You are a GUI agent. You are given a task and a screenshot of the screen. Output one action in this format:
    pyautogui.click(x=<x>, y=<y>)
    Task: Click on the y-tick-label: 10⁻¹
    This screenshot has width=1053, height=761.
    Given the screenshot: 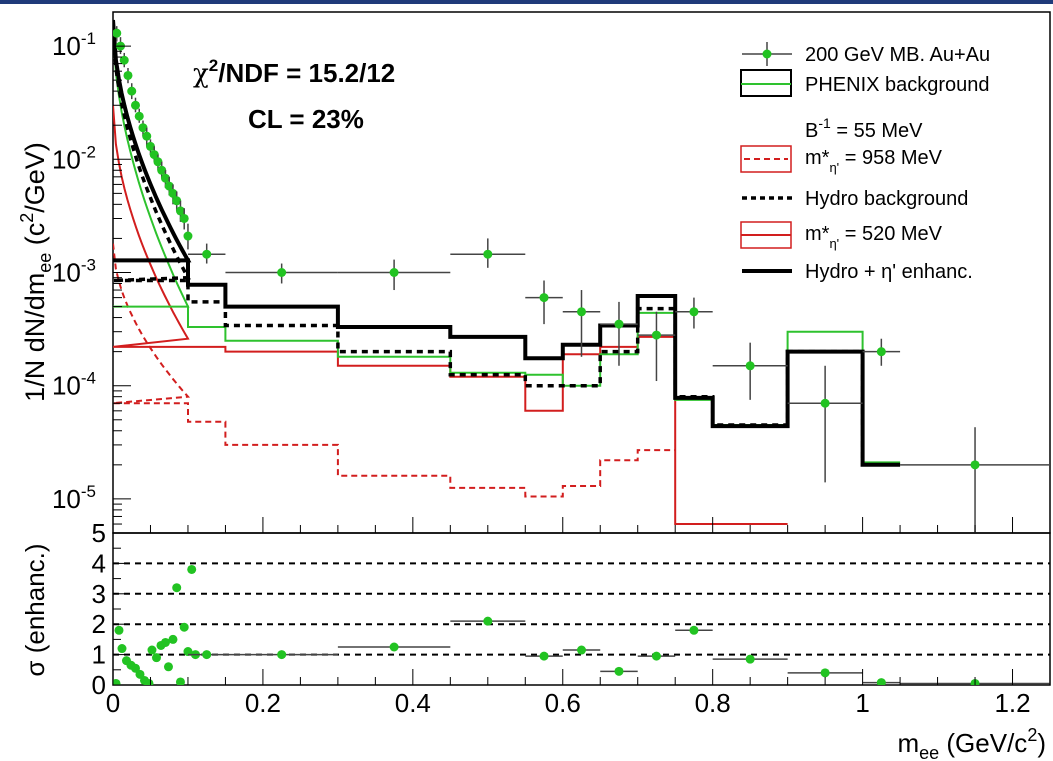 What is the action you would take?
    pyautogui.click(x=74, y=45)
    